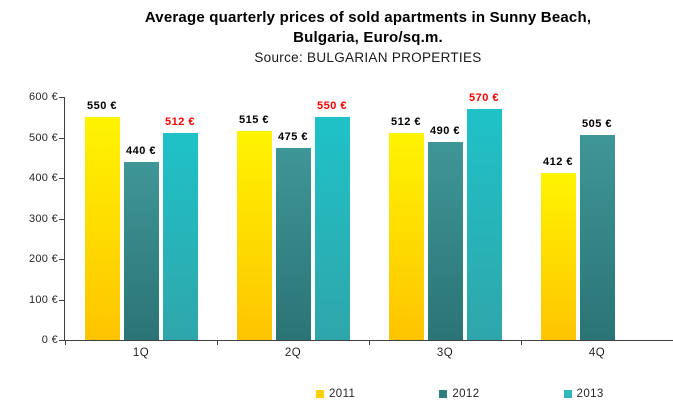  I want to click on bar-value-label-2011-4Q: 412 €, so click(558, 162).